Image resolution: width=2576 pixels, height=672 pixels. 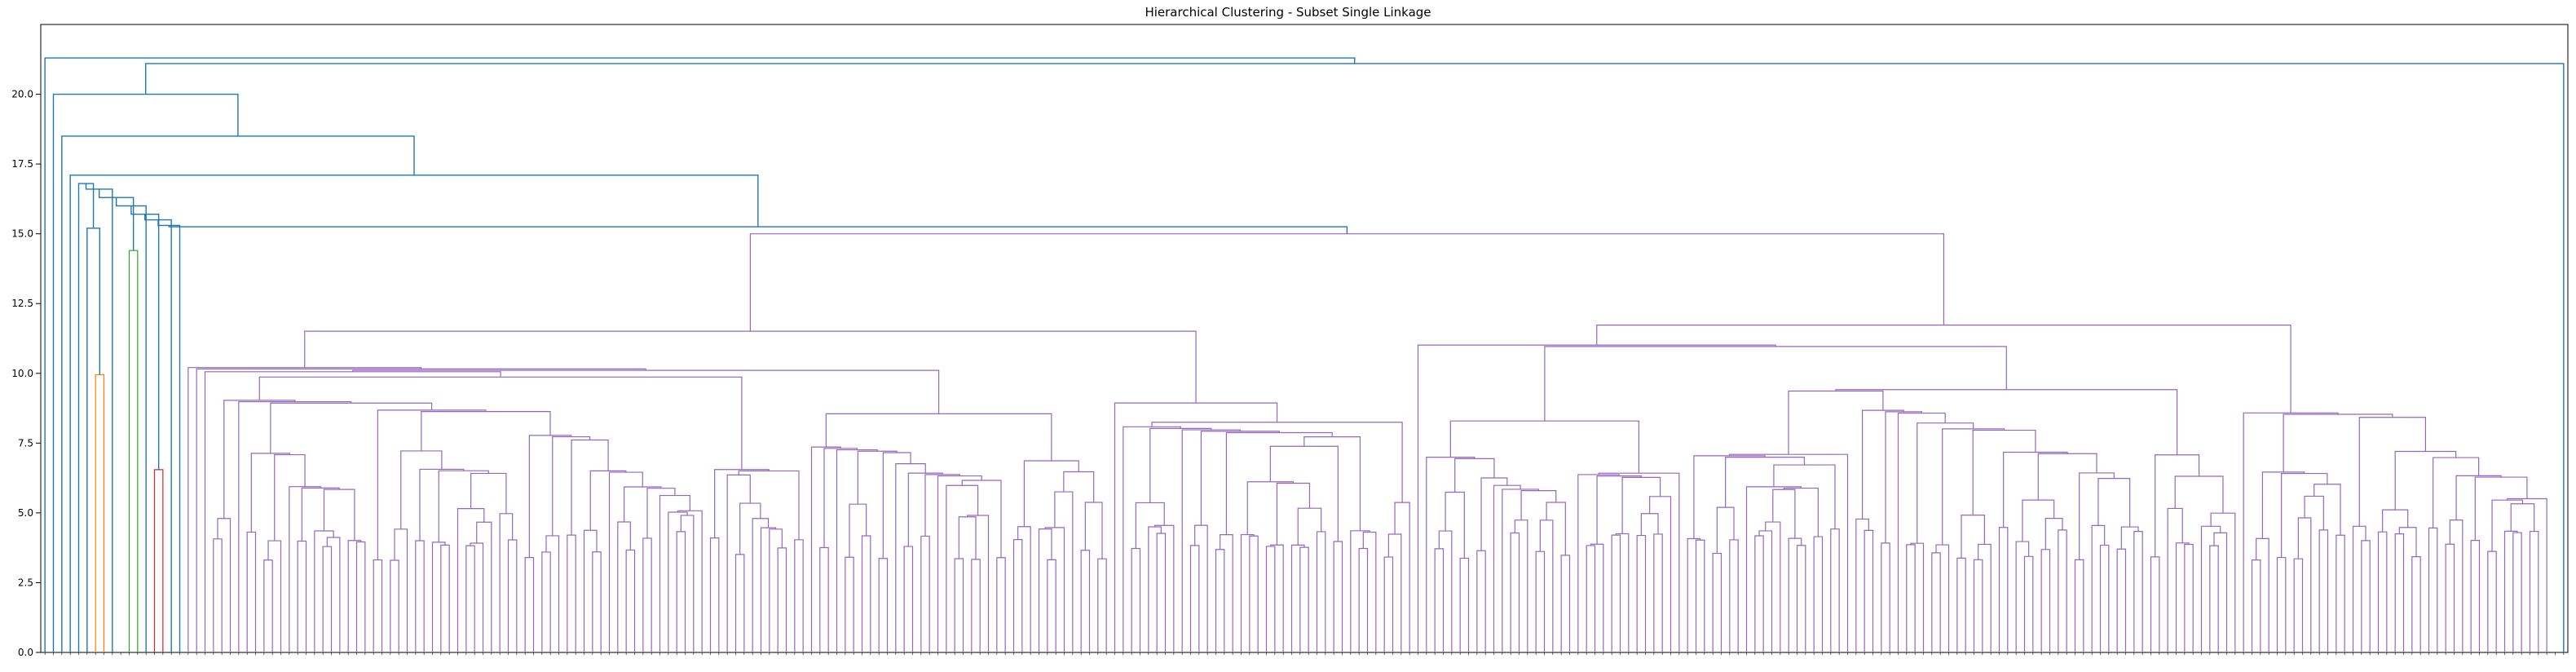 What do you see at coordinates (22, 234) in the screenshot?
I see `y-tick-label: 15.0` at bounding box center [22, 234].